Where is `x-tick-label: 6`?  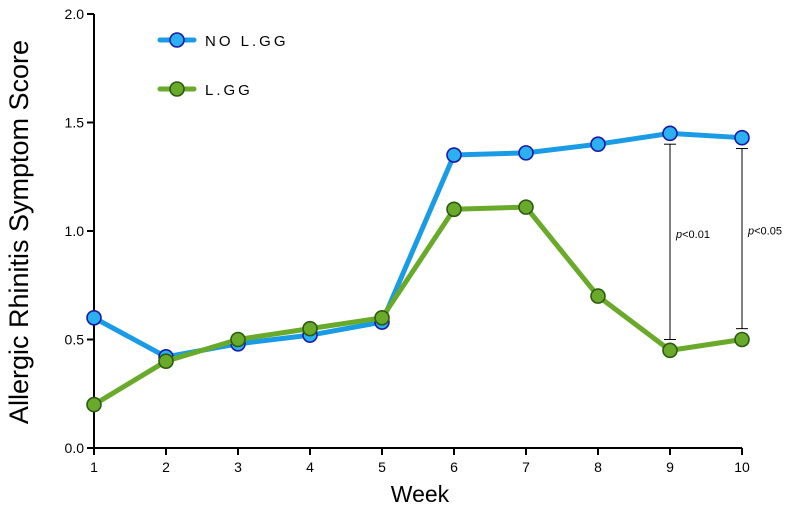
x-tick-label: 6 is located at coordinates (454, 467).